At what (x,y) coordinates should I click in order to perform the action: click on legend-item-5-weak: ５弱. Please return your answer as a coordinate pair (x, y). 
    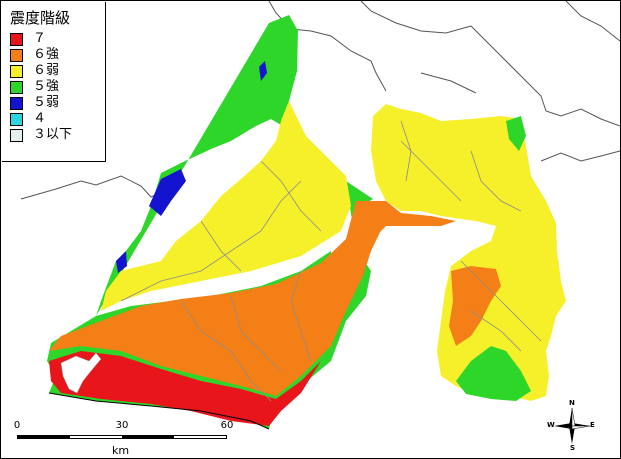
    Looking at the image, I should click on (57, 103).